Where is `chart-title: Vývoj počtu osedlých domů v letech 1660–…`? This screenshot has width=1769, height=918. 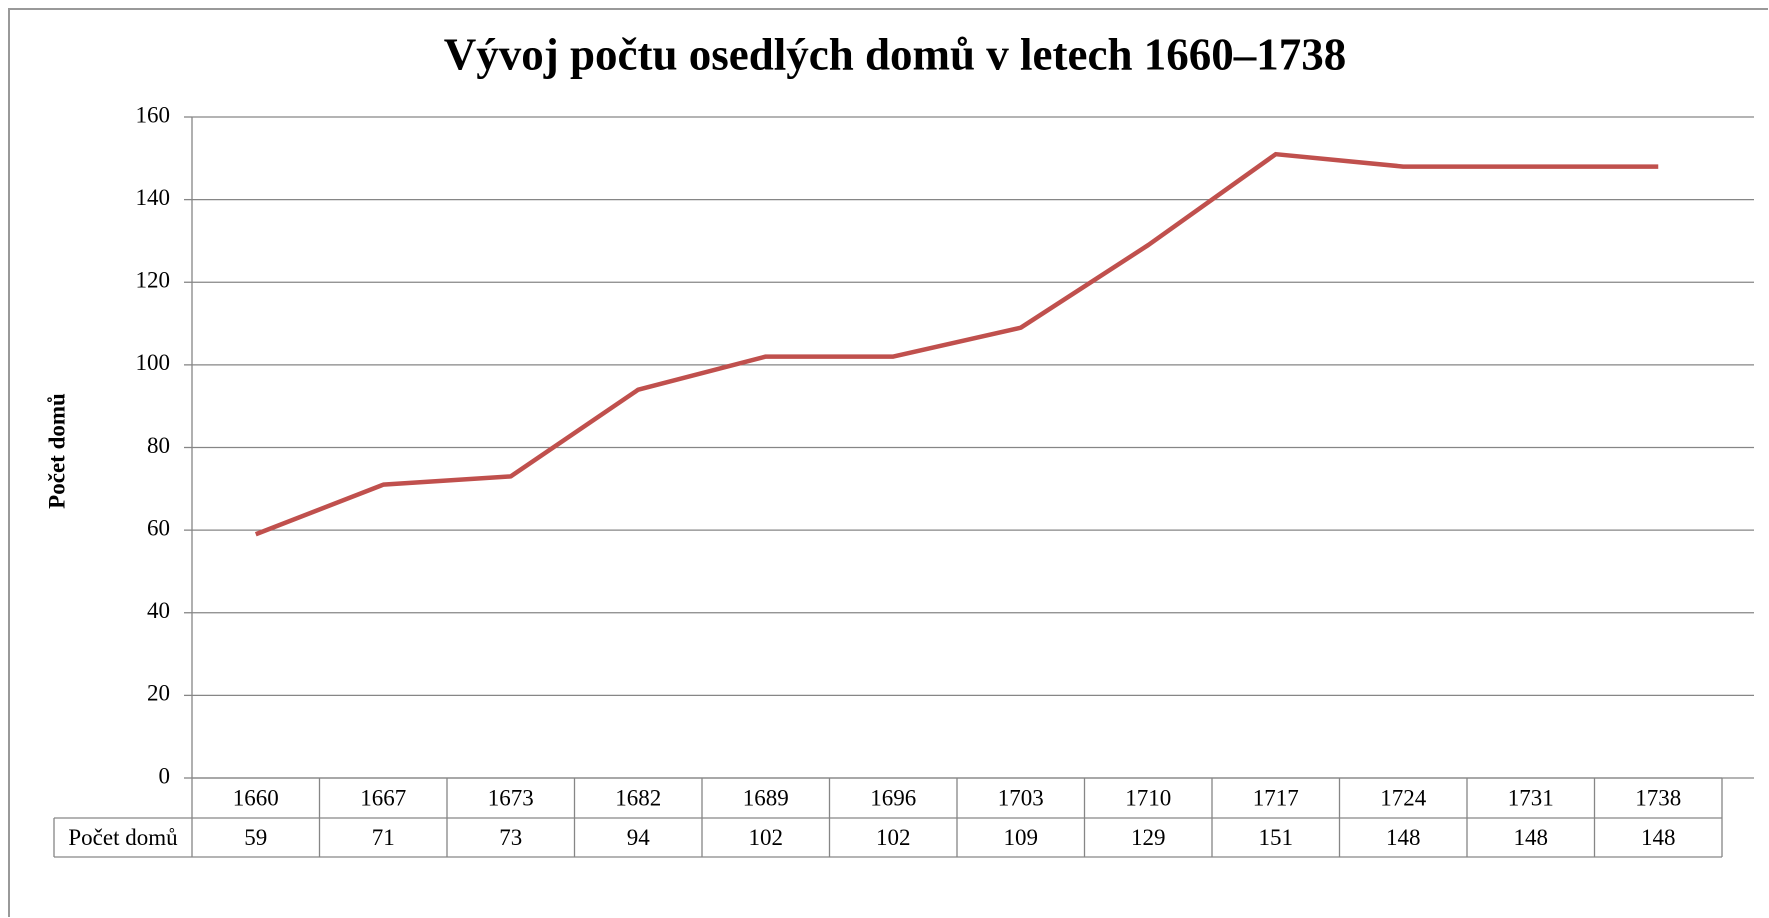
chart-title: Vývoj počtu osedlých domů v letech 1660–… is located at coordinates (895, 54).